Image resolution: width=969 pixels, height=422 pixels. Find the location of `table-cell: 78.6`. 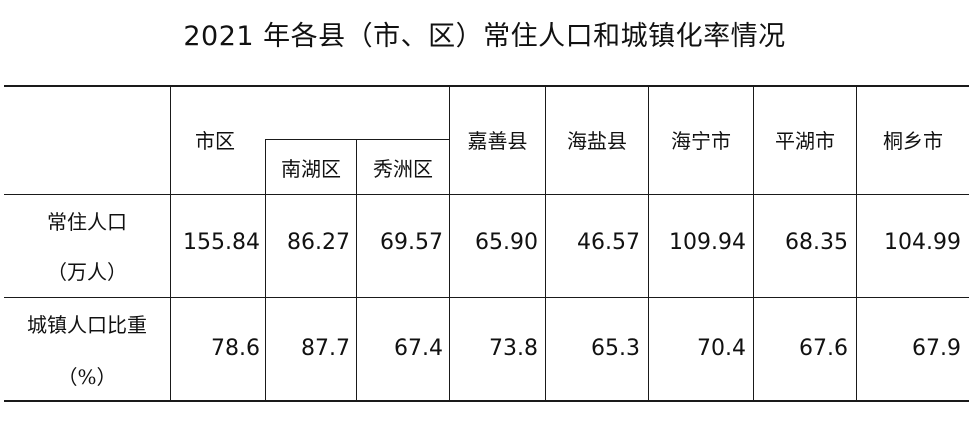

table-cell: 78.6 is located at coordinates (235, 348).